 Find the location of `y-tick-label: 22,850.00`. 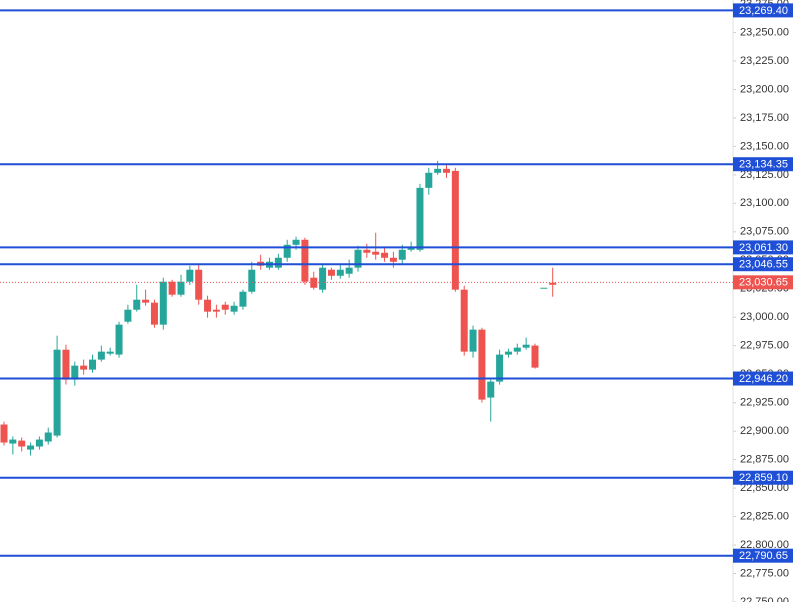

y-tick-label: 22,850.00 is located at coordinates (764, 488).